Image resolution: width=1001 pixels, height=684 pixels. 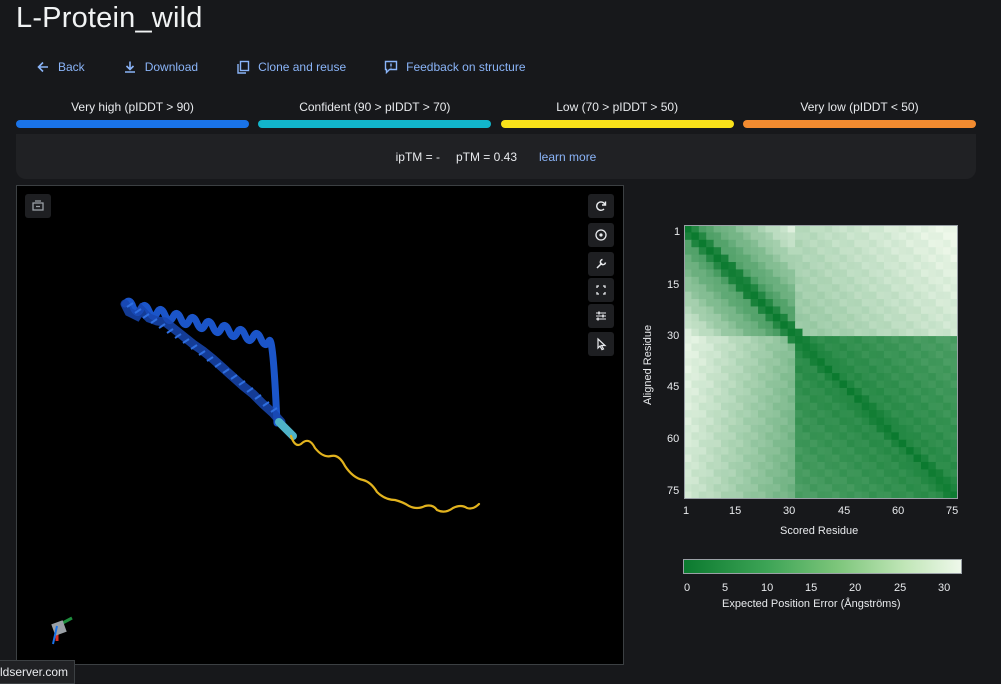 I want to click on back-button: Back, so click(x=60, y=67).